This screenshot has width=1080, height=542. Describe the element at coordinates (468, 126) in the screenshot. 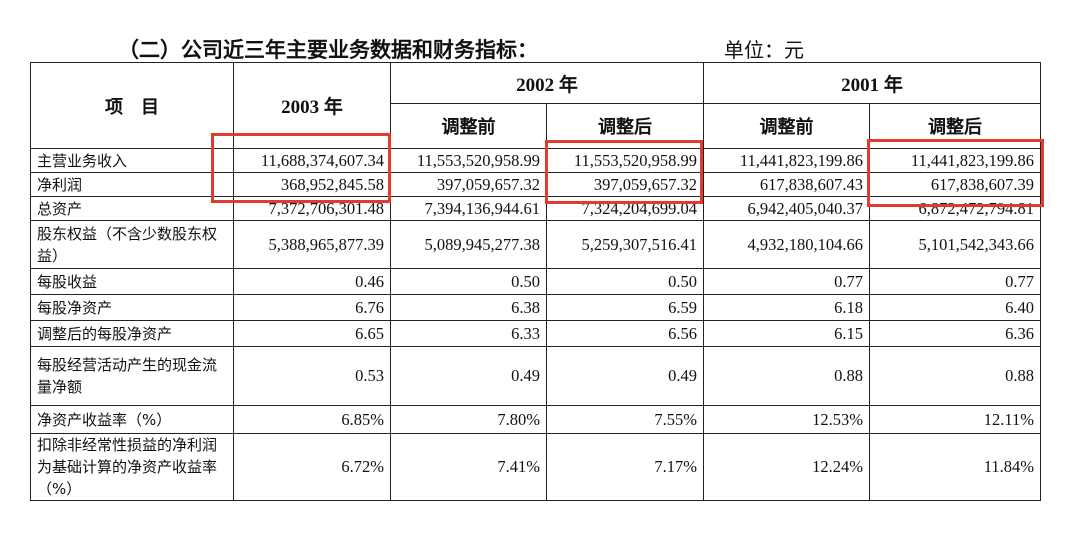

I see `header-2002-before: 调整前` at that location.